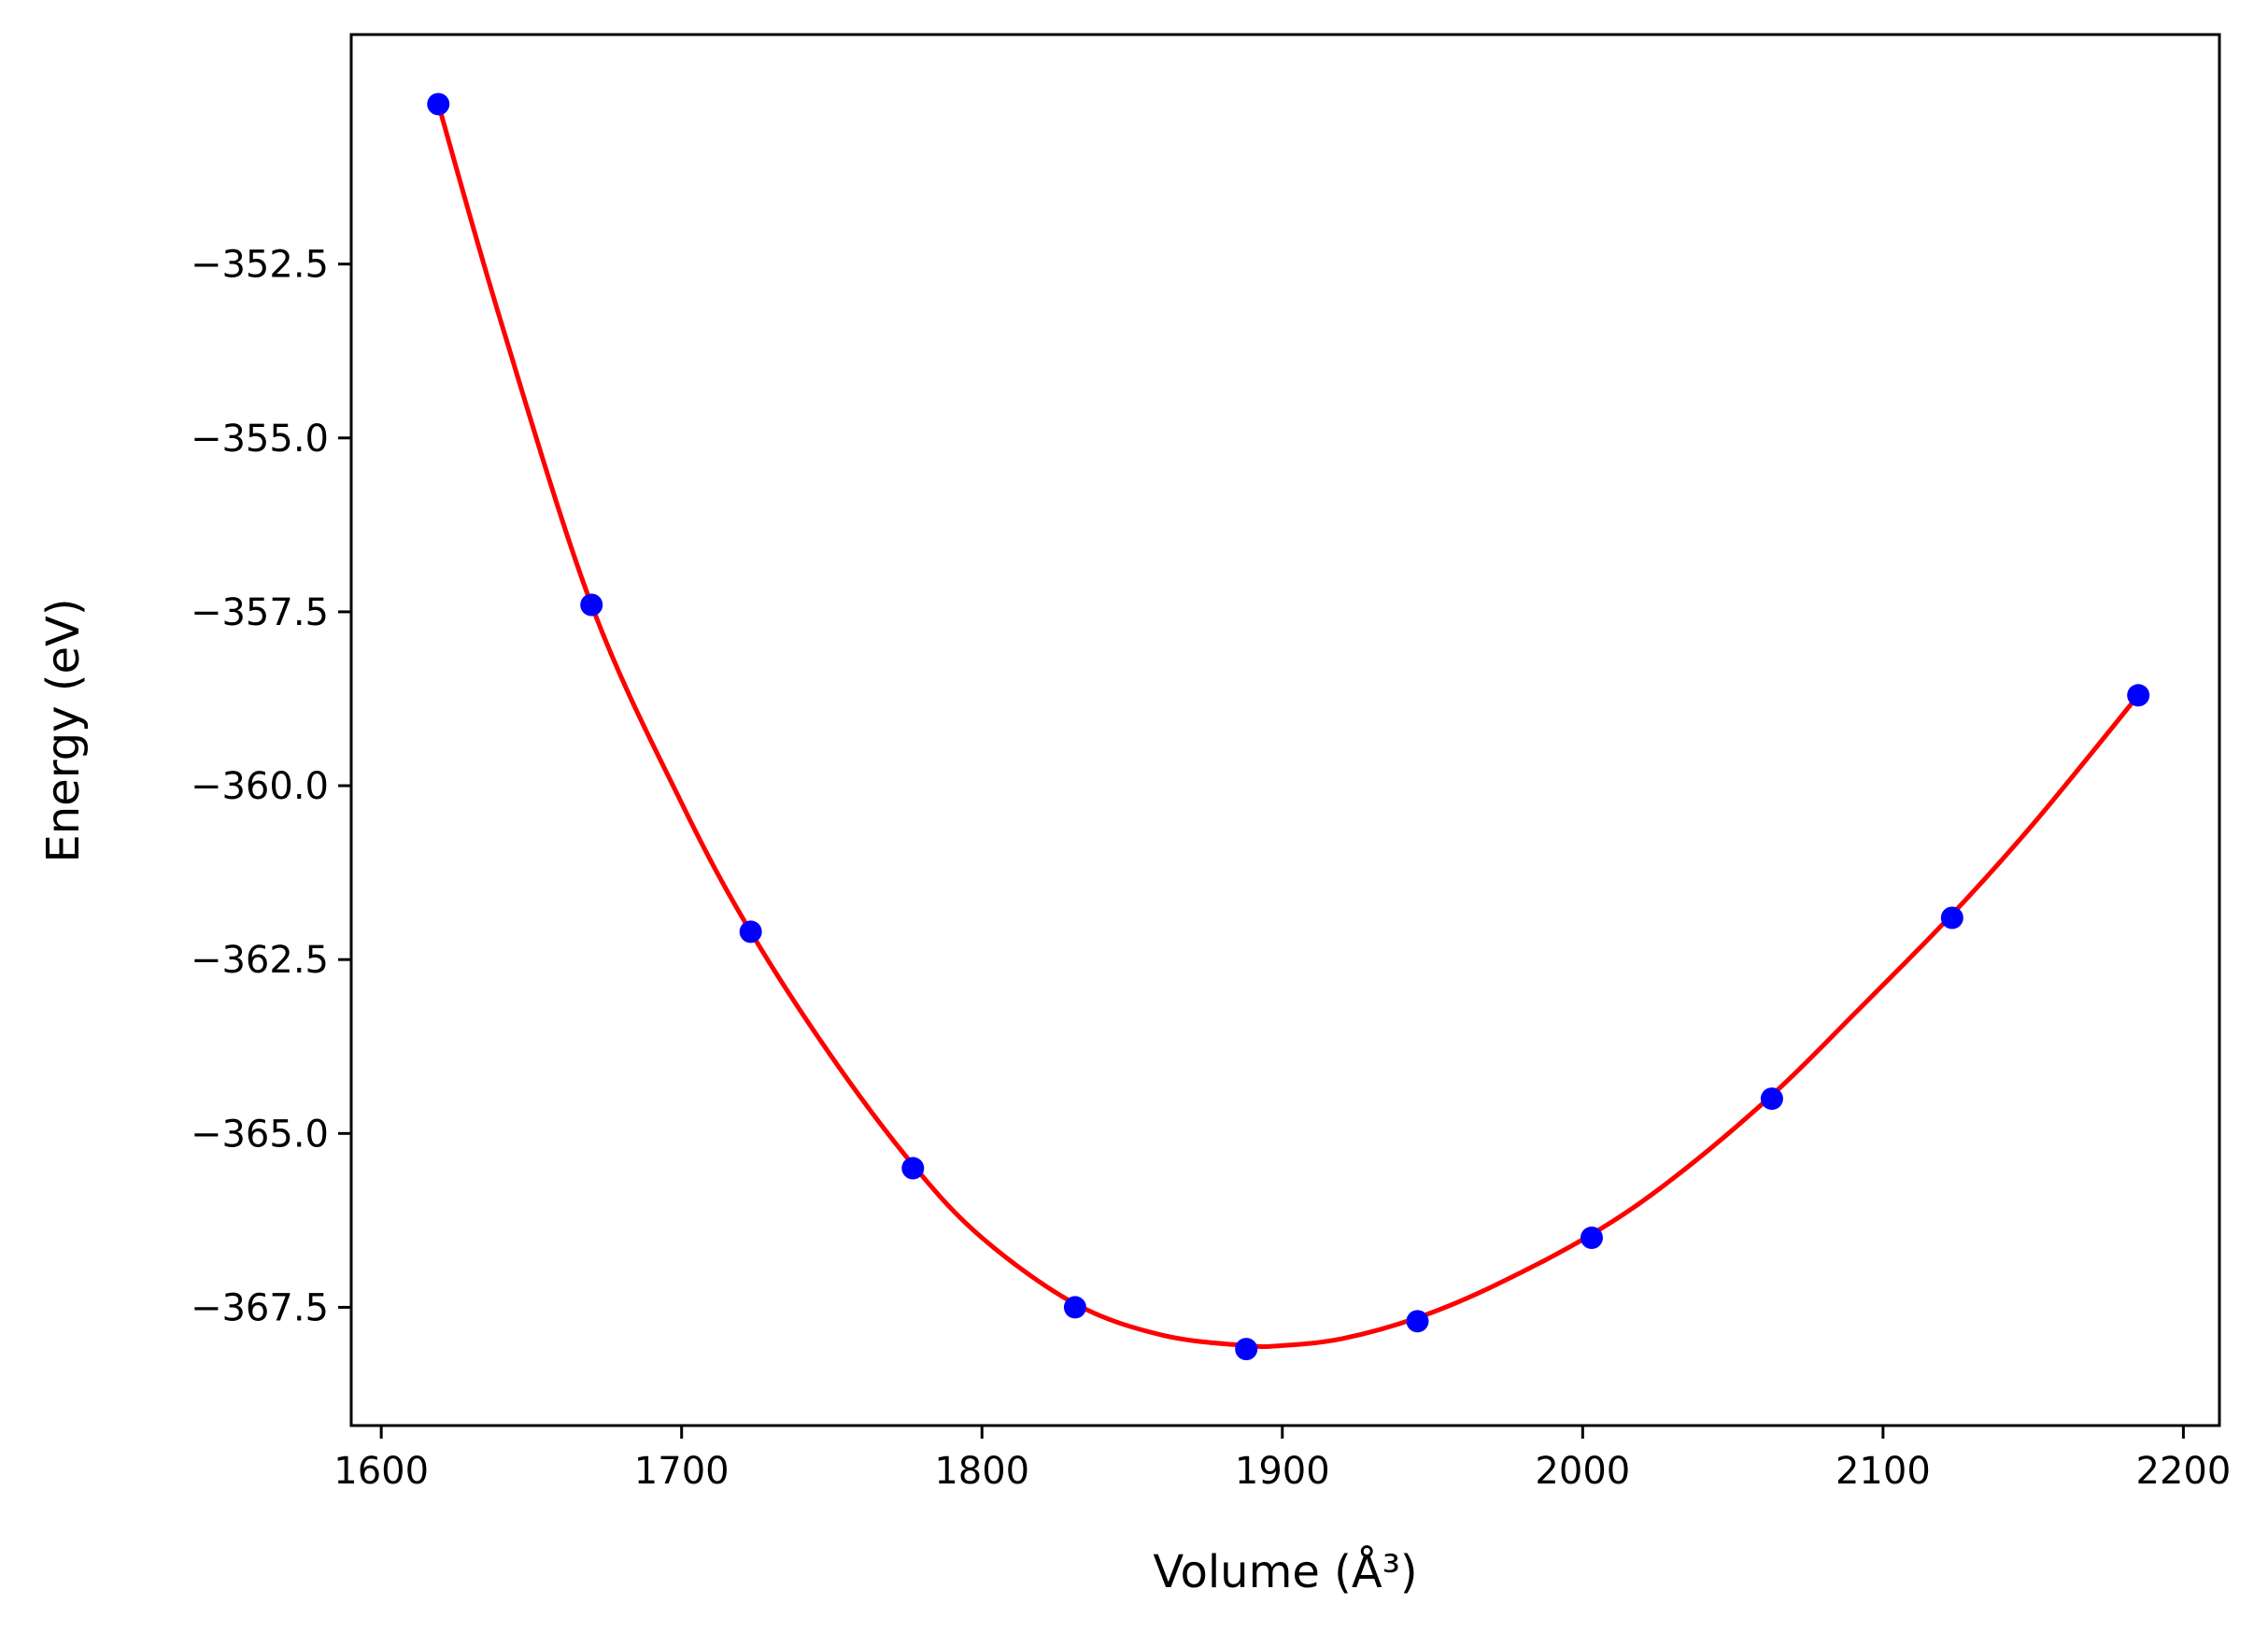 Image resolution: width=2268 pixels, height=1632 pixels. Describe the element at coordinates (381, 1472) in the screenshot. I see `x-tick-label: 1600` at that location.